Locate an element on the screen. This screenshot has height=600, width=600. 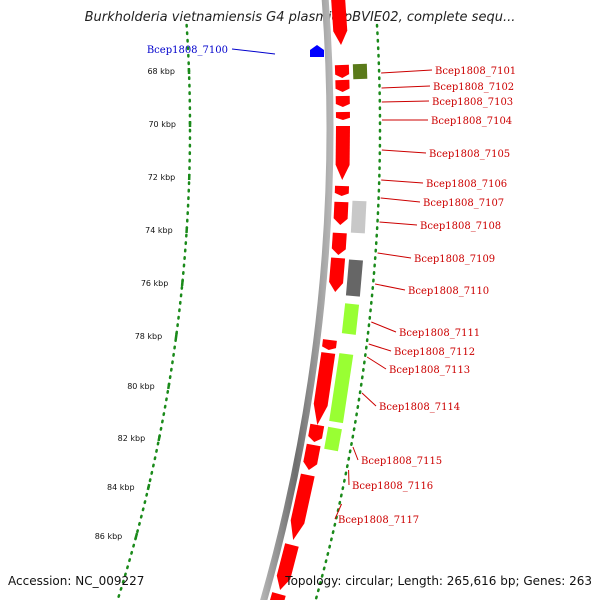
gene-label: Bcep1808_7102 is located at coordinates (473, 87).